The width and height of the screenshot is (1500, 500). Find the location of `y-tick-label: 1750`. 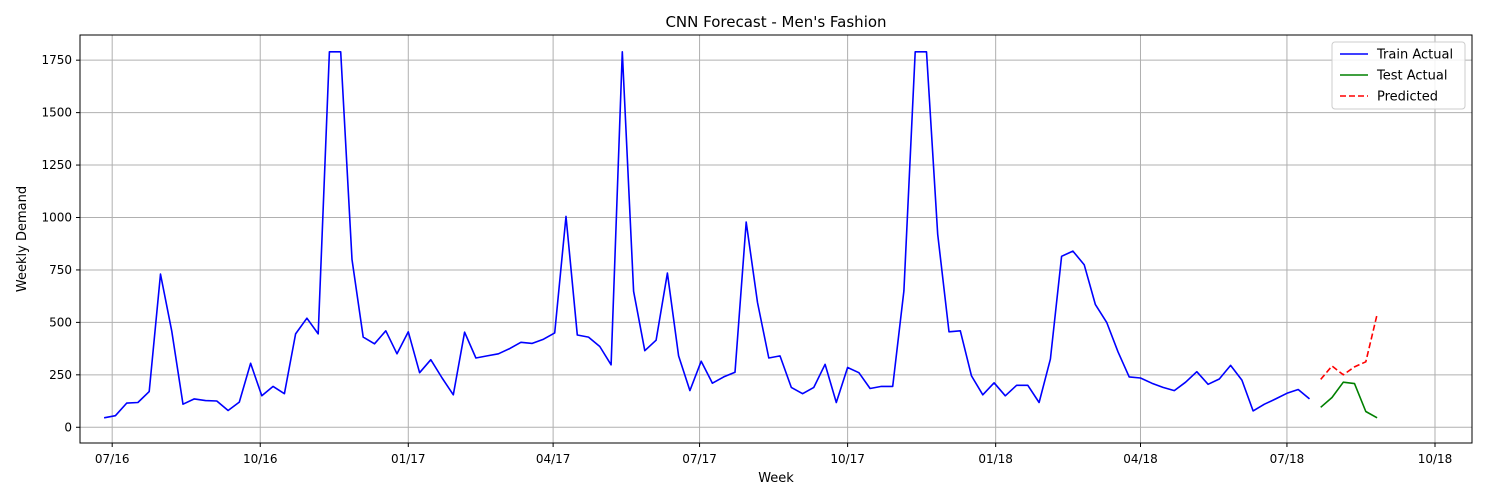

y-tick-label: 1750 is located at coordinates (56, 60).